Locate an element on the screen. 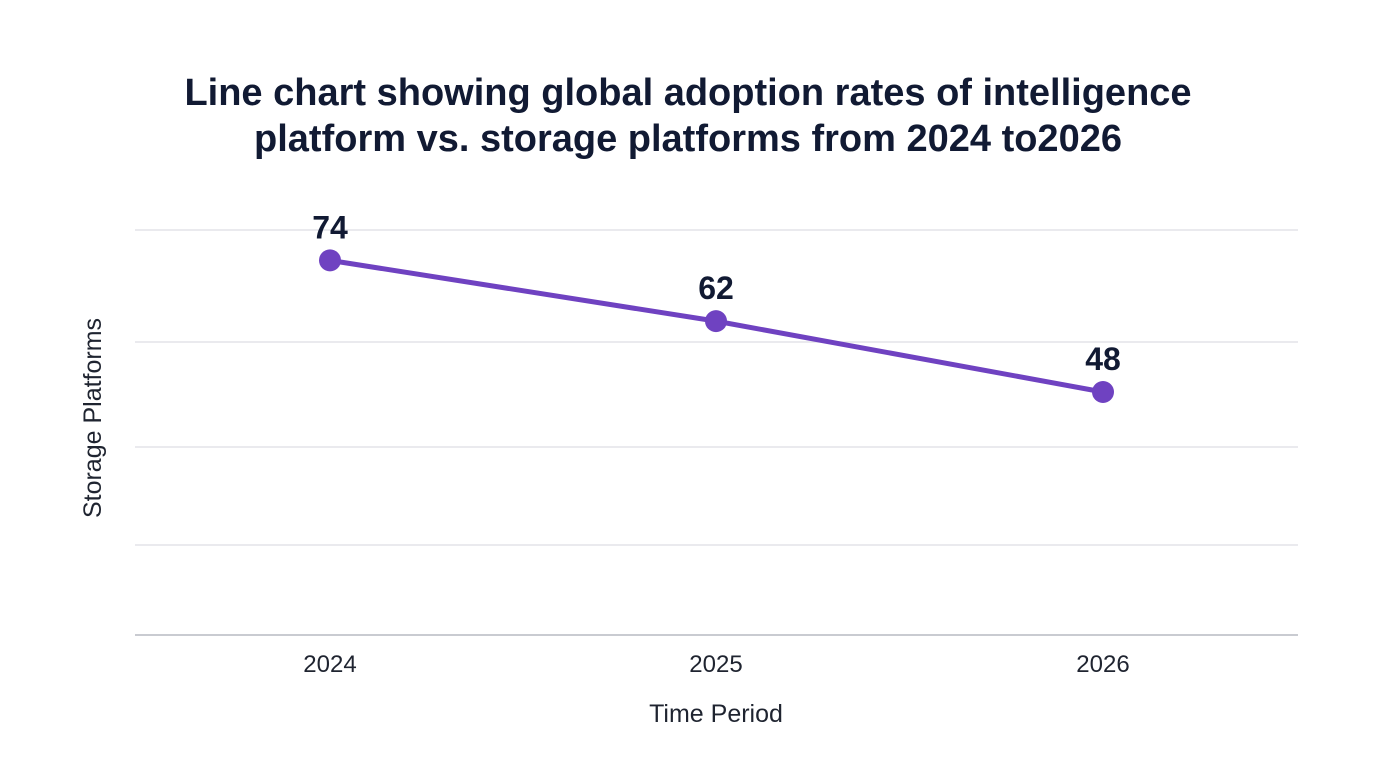 This screenshot has height=768, width=1376. data-label-2025: 62 is located at coordinates (716, 288).